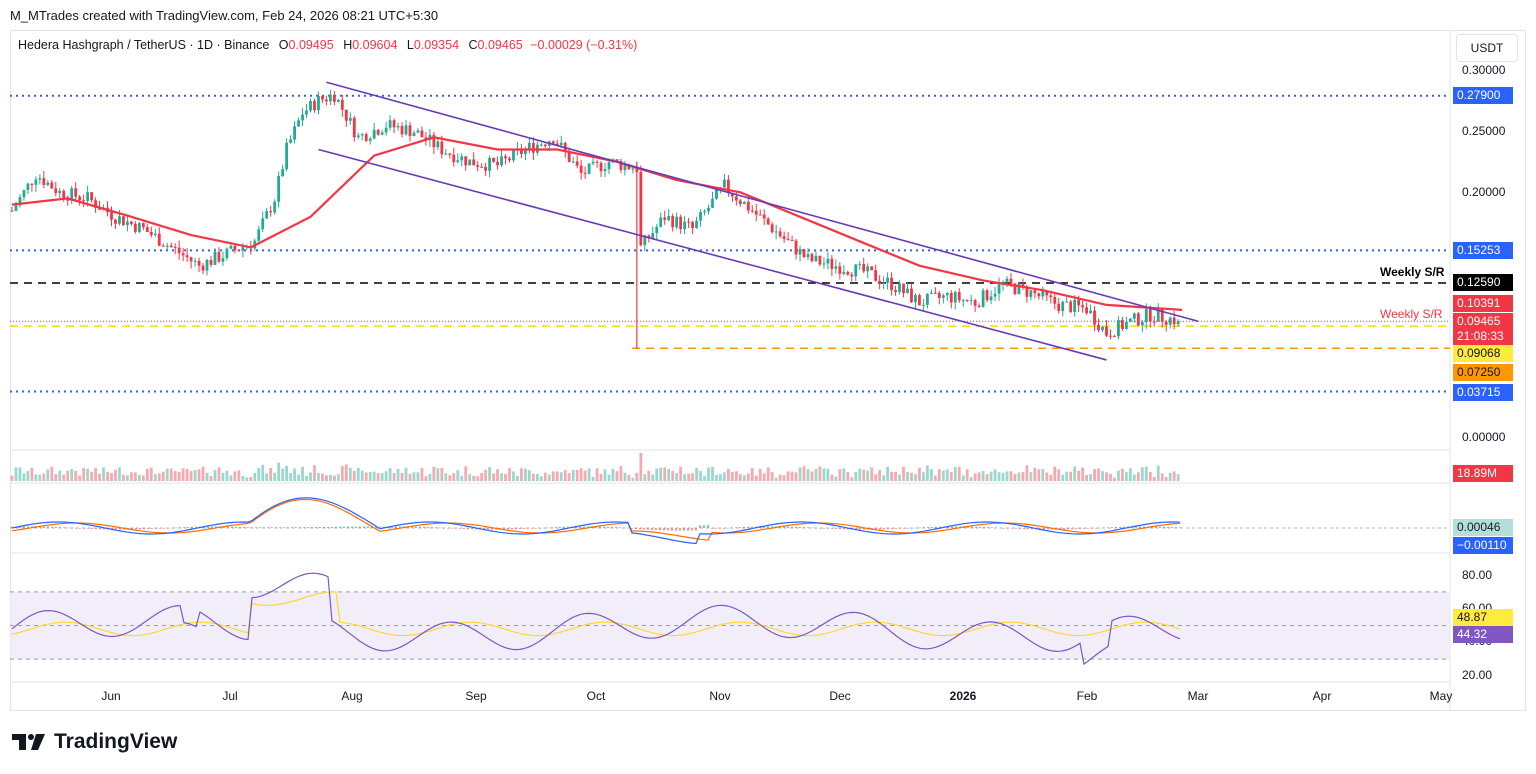 This screenshot has height=774, width=1536. I want to click on weekly-sr-label-upper: Weekly S/R, so click(1412, 272).